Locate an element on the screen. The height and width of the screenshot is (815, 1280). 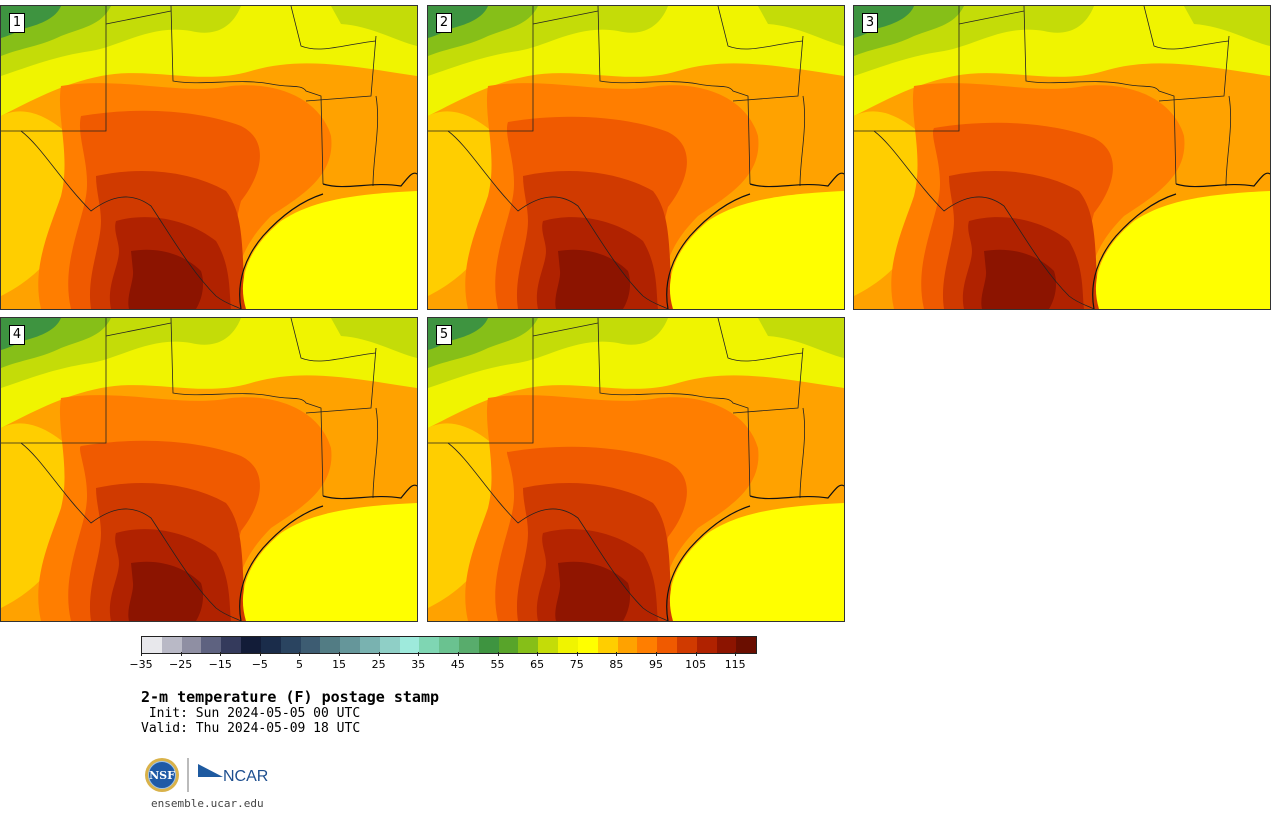
init-time: Init: Sun 2024-05-05 00 UTC is located at coordinates (251, 713).